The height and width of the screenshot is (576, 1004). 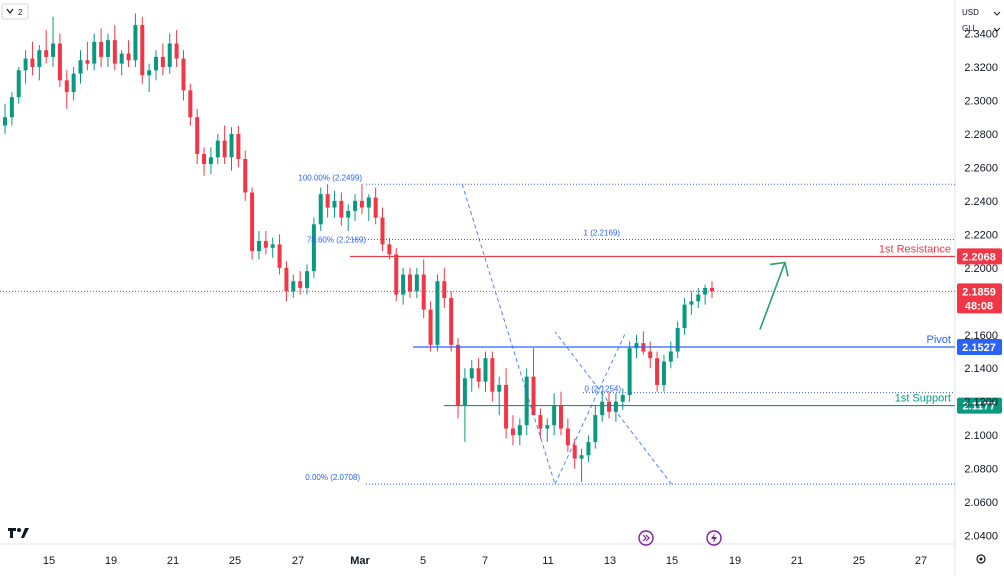 I want to click on x-tick-label: 7, so click(x=485, y=561).